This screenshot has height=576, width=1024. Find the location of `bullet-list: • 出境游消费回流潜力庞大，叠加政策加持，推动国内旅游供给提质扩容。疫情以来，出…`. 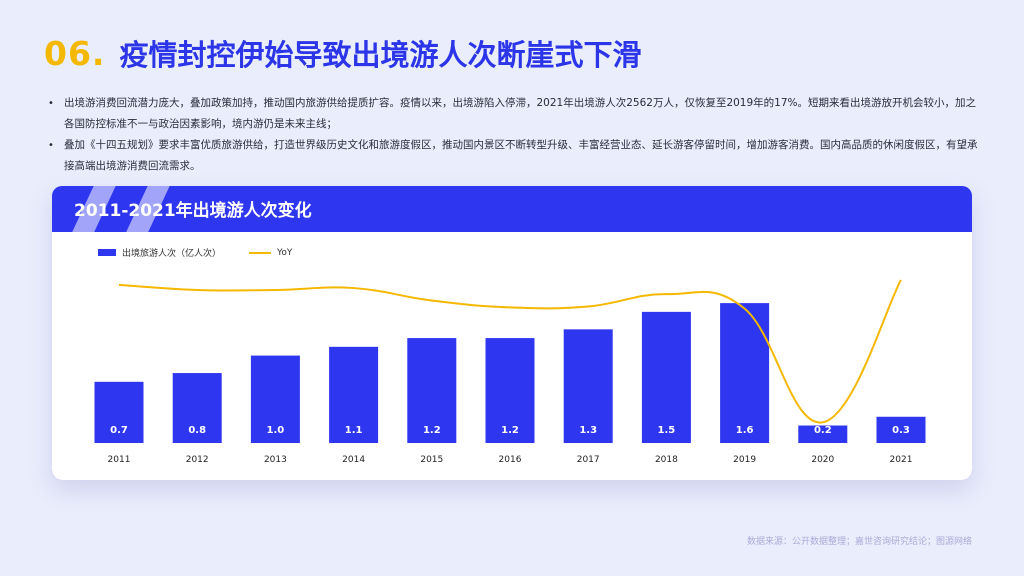

bullet-list: • 出境游消费回流潜力庞大，叠加政策加持，推动国内旅游供给提质扩容。疫情以来，出… is located at coordinates (514, 135).